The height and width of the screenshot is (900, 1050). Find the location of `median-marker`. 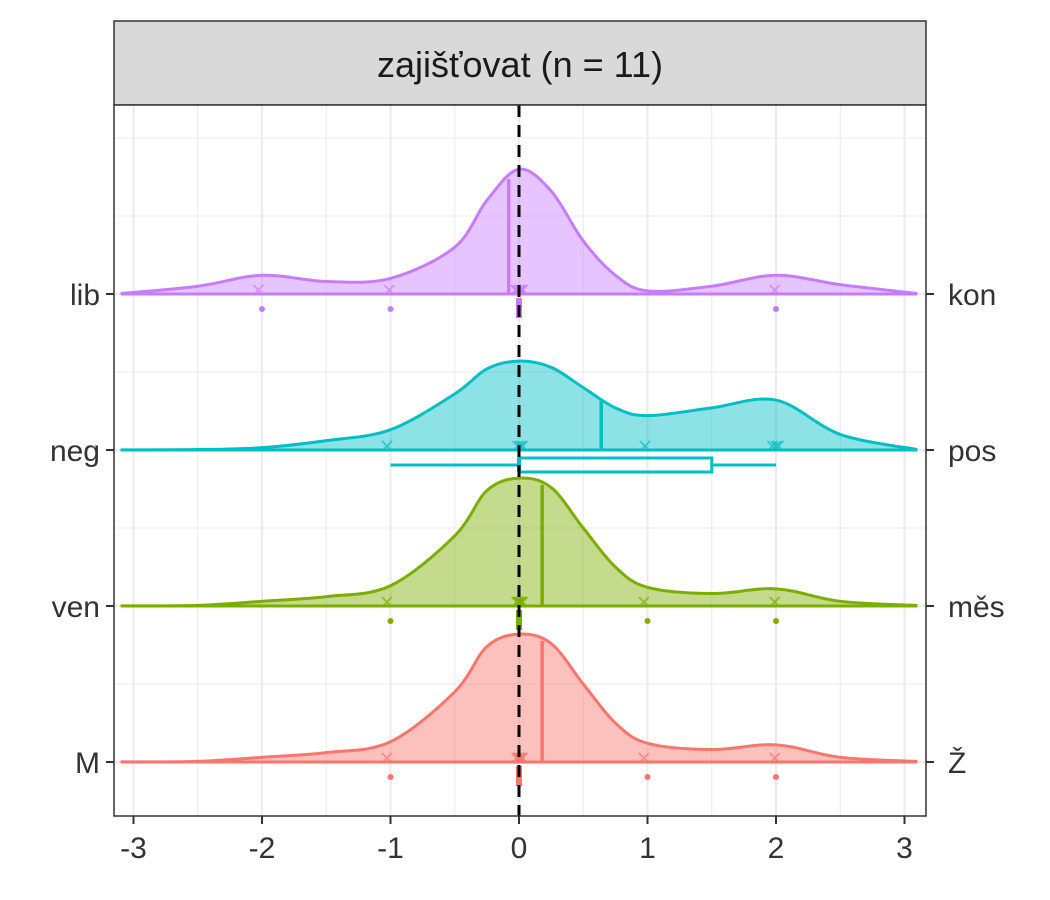

median-marker is located at coordinates (519, 620).